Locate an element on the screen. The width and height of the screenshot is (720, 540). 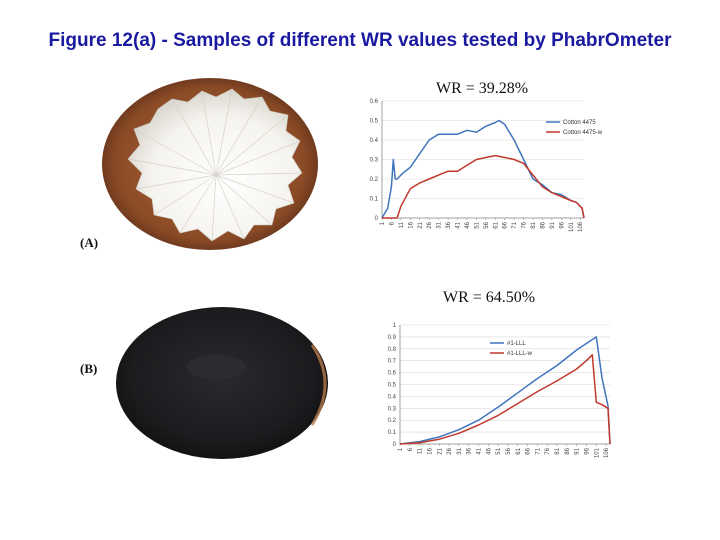
sample-b-photo is located at coordinates (222, 383).